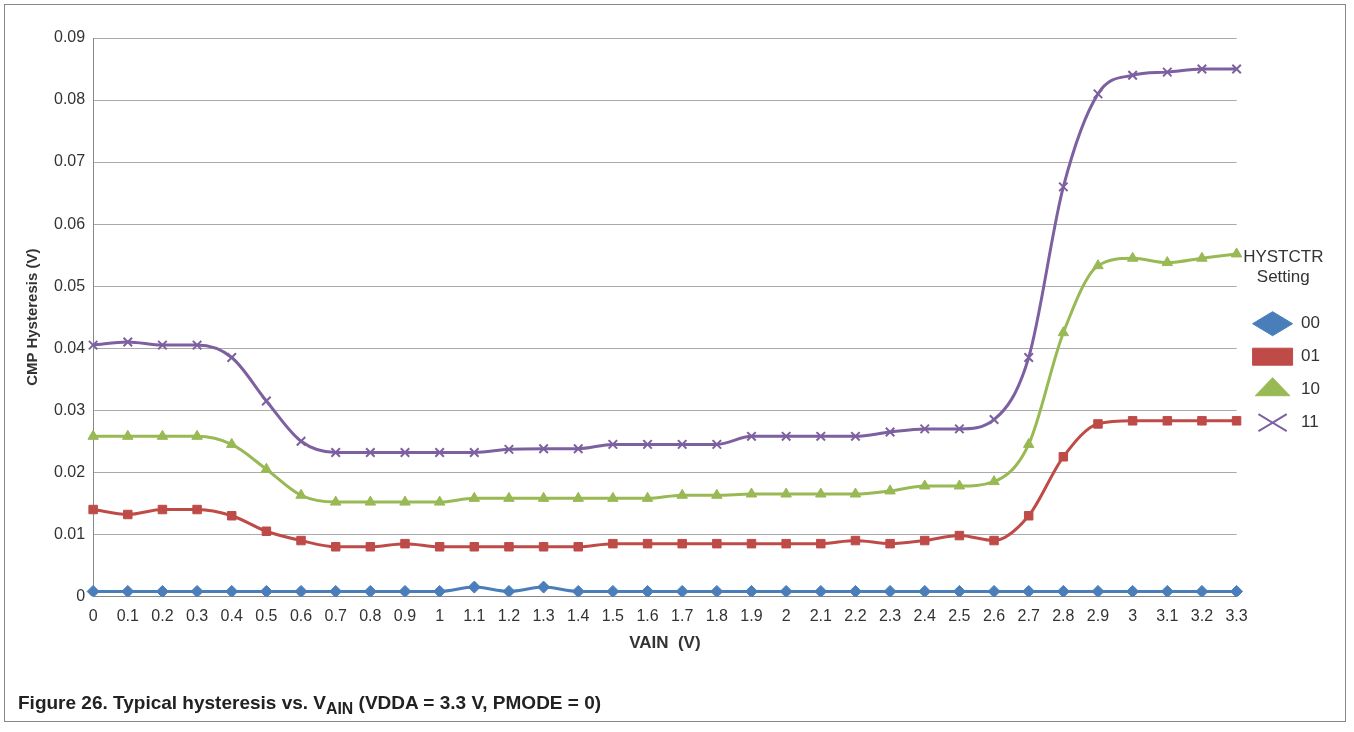 The height and width of the screenshot is (732, 1354). Describe the element at coordinates (128, 616) in the screenshot. I see `x-tick-label: 0.1` at that location.